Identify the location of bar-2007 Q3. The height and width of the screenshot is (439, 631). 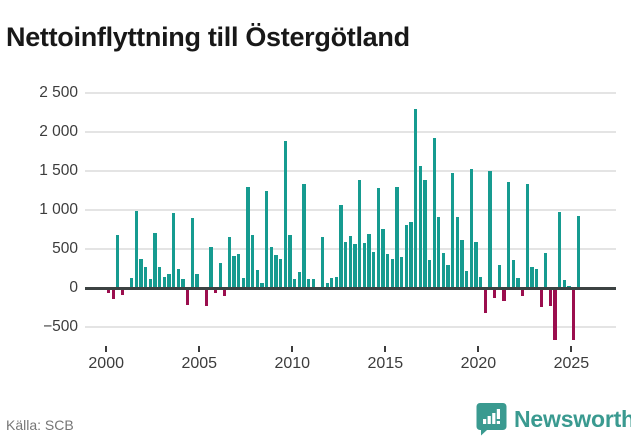
(248, 237).